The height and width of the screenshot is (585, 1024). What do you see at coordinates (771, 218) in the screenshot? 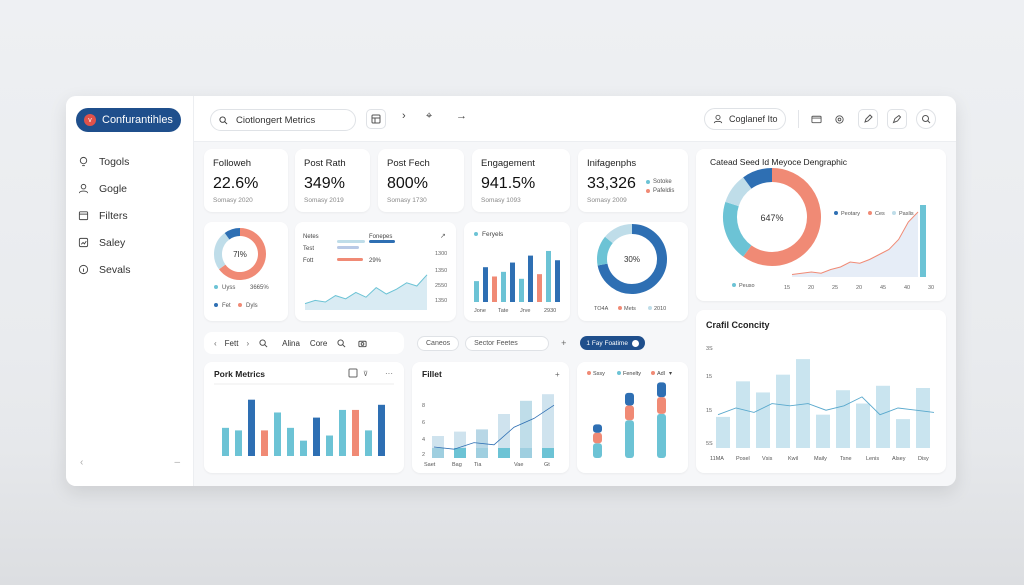
I see `donut-center-label: 647%` at bounding box center [771, 218].